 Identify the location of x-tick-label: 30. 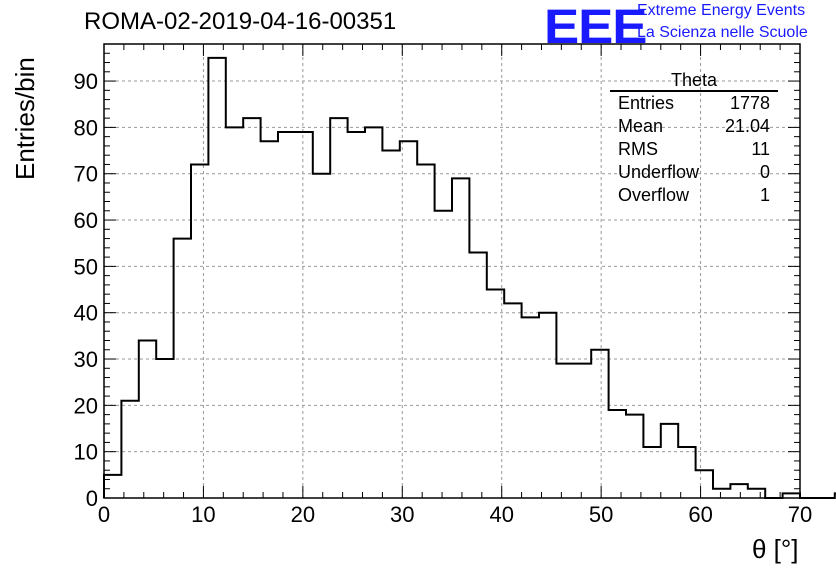
(402, 514).